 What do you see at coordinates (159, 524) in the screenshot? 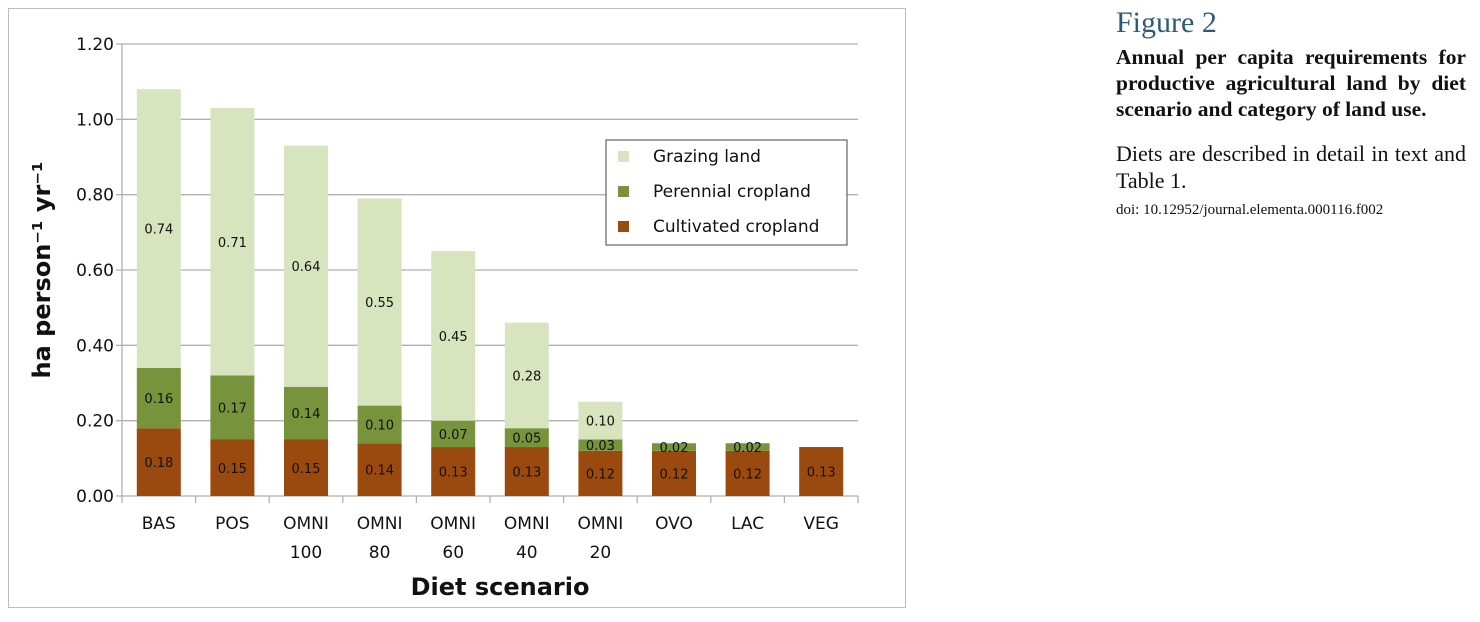
I see `x-tick-label: BAS` at bounding box center [159, 524].